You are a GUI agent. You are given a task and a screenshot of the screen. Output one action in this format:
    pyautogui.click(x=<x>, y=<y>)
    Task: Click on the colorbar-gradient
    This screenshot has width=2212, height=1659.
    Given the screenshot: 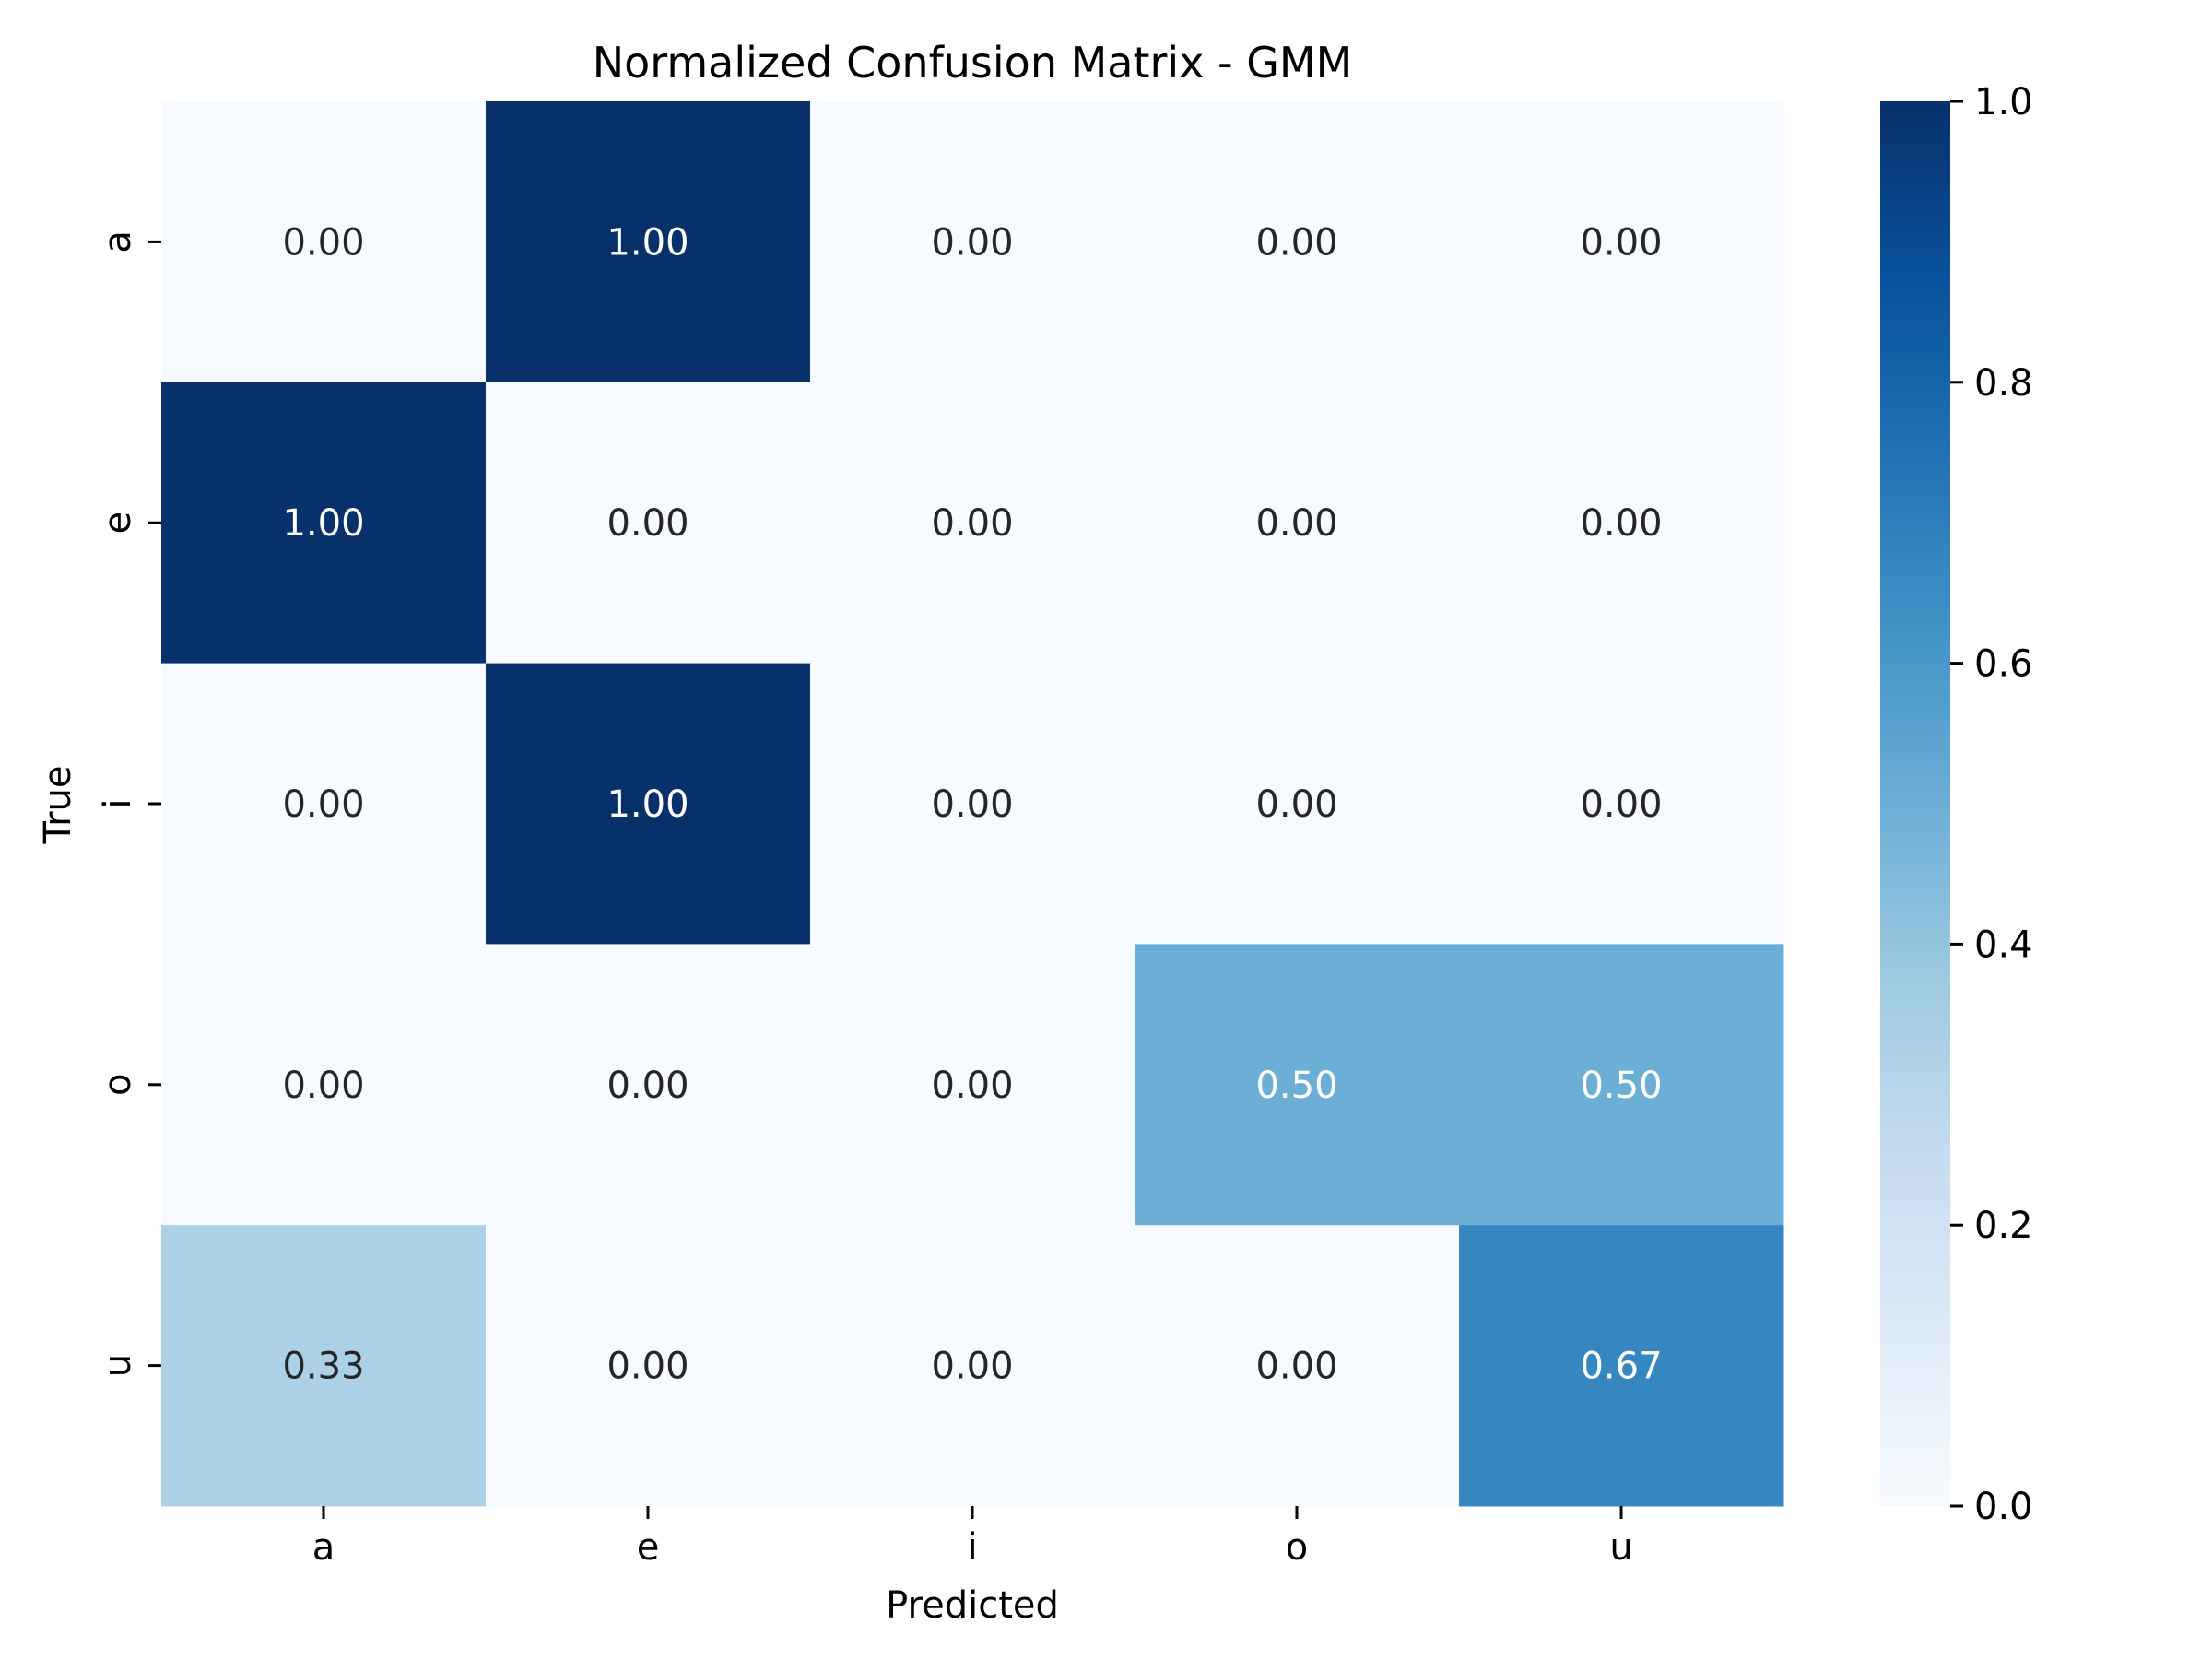 What is the action you would take?
    pyautogui.click(x=1915, y=803)
    